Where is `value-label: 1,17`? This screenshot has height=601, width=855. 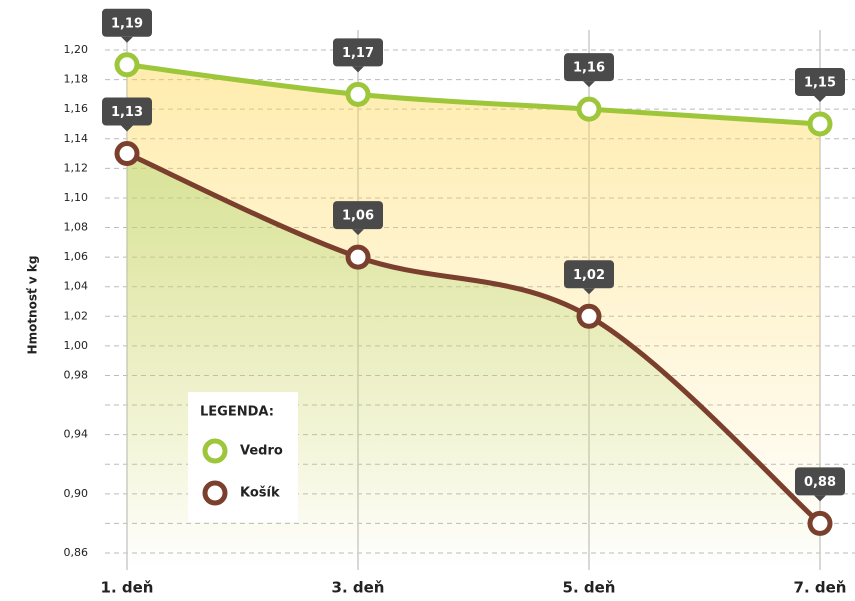
value-label: 1,17 is located at coordinates (358, 53).